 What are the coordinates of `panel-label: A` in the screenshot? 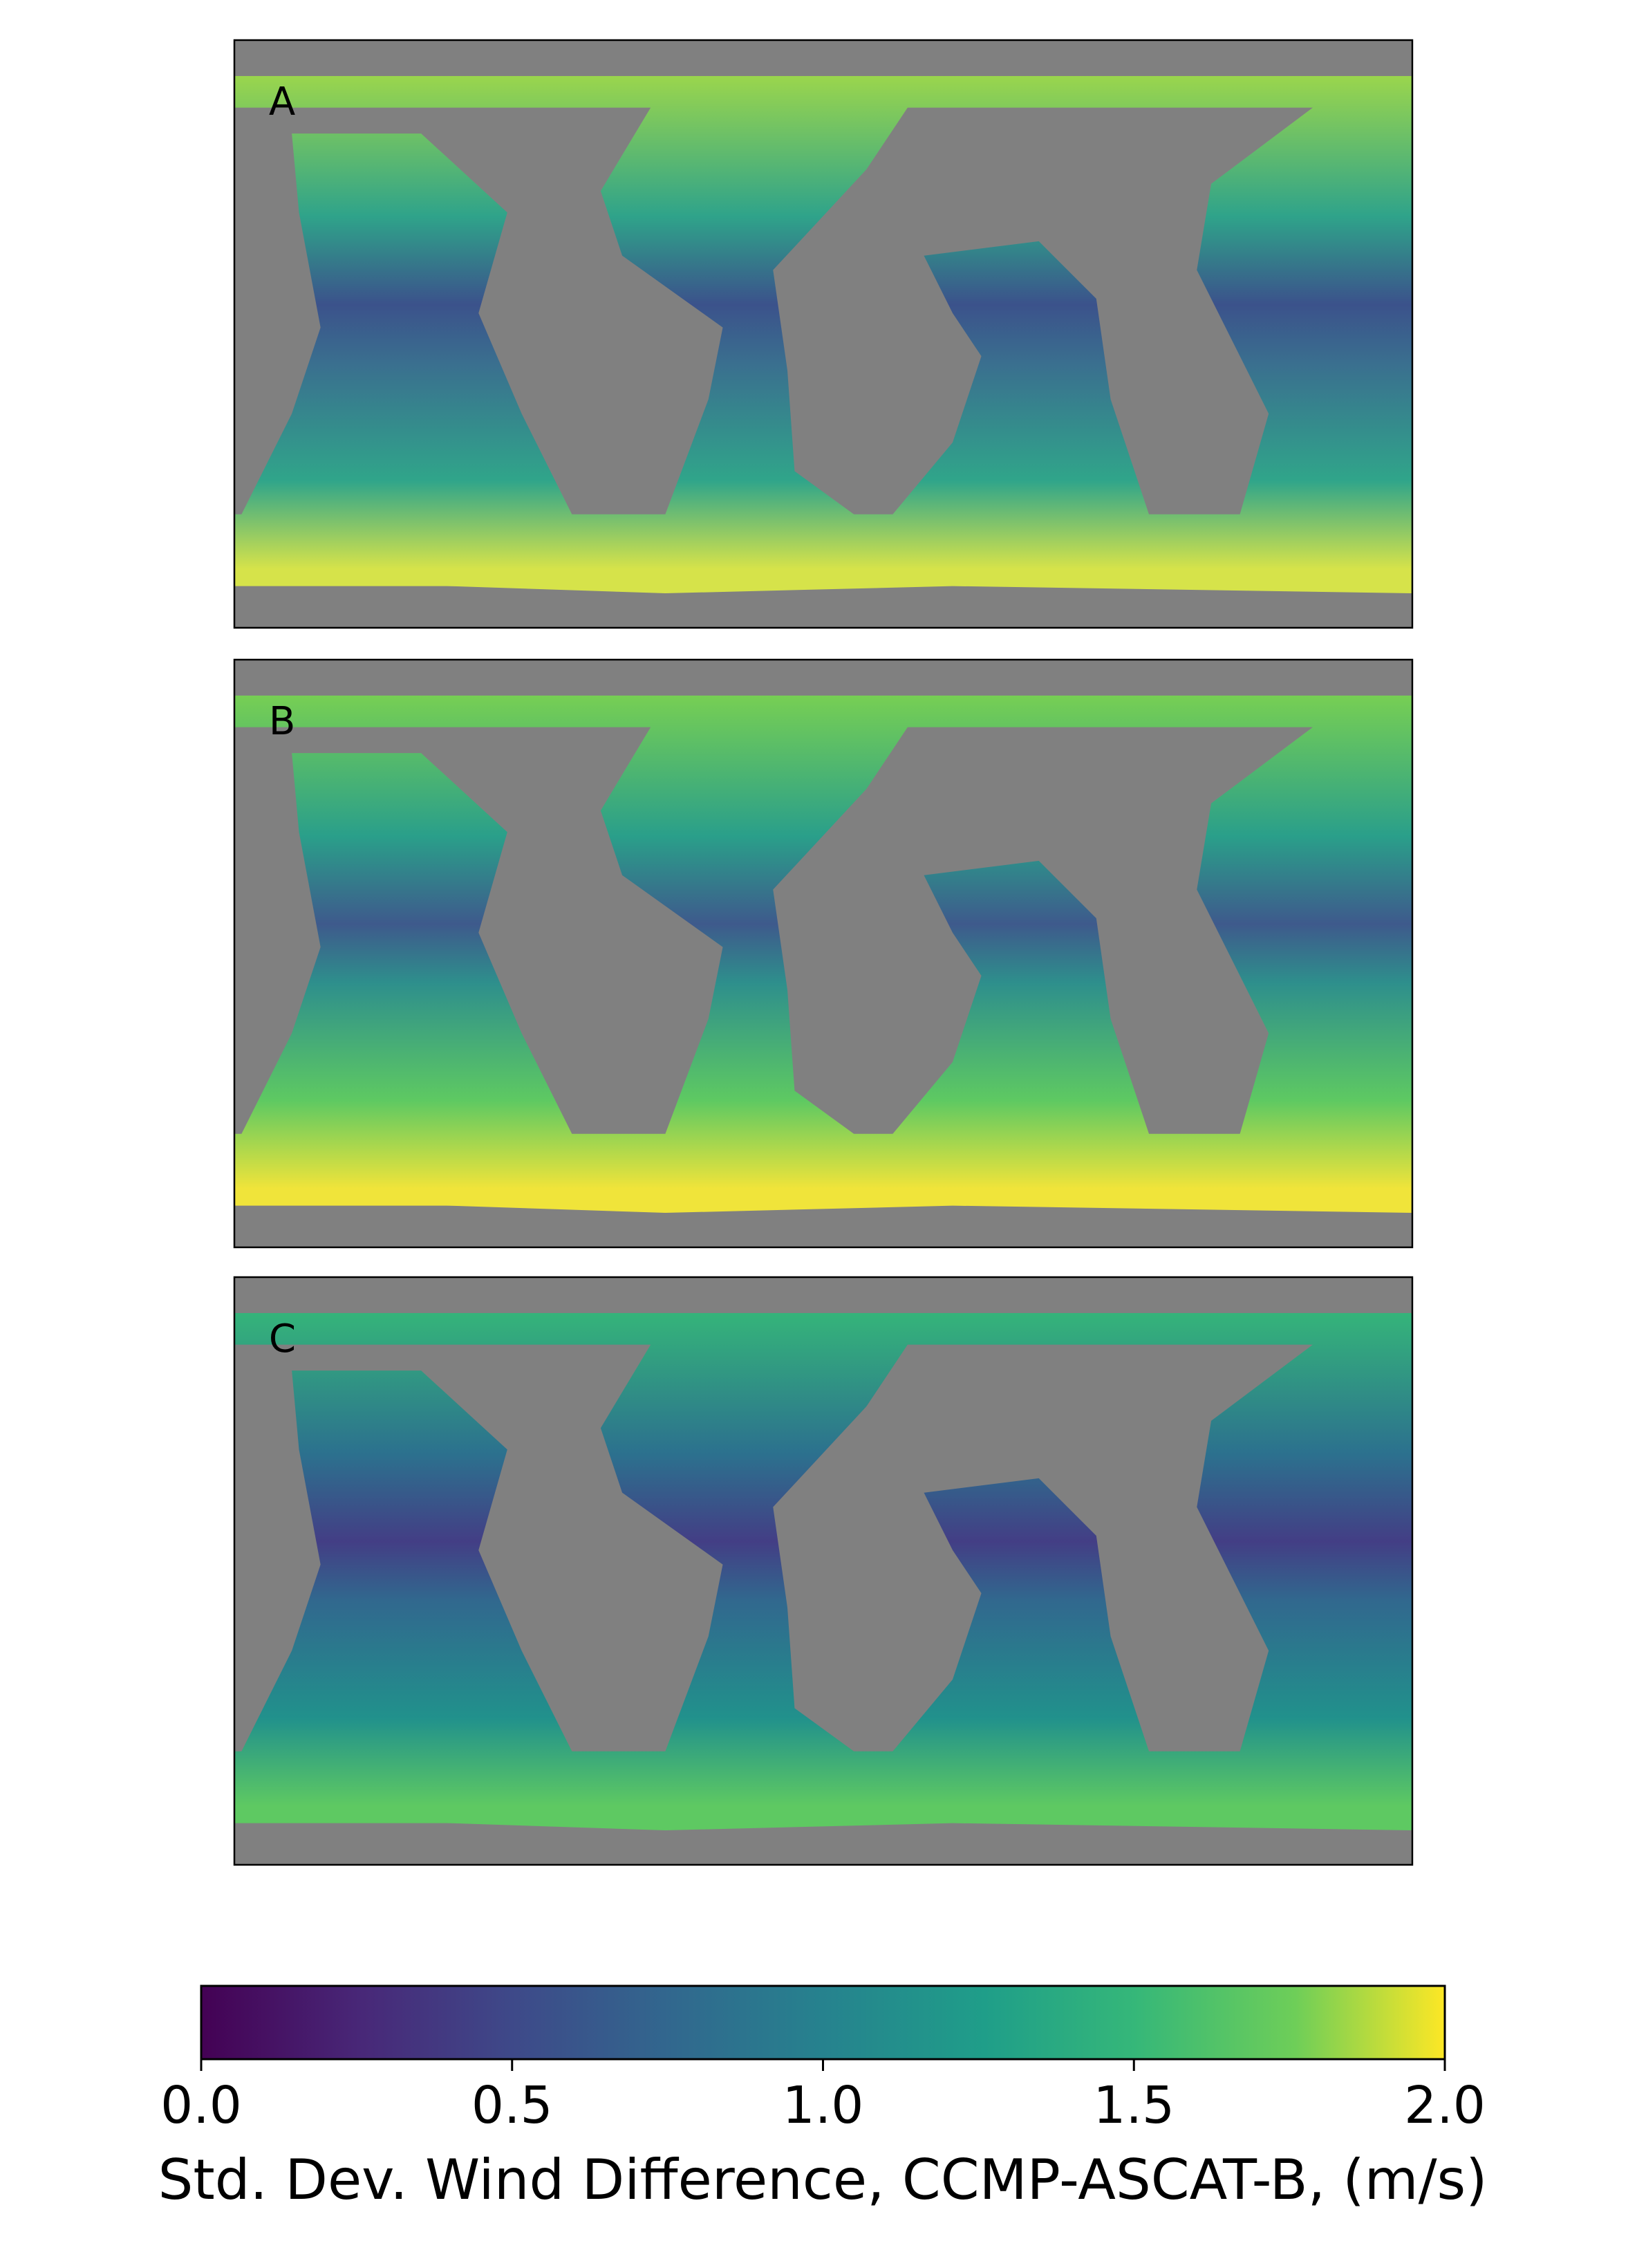 It's located at (282, 102).